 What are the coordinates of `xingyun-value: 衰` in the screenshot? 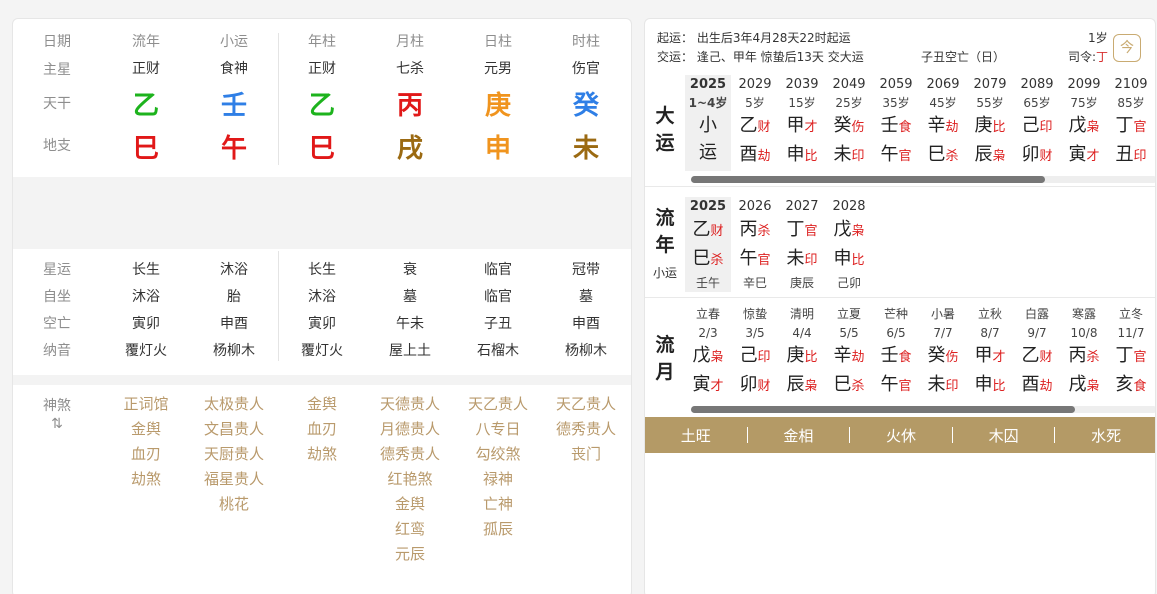 It's located at (410, 270).